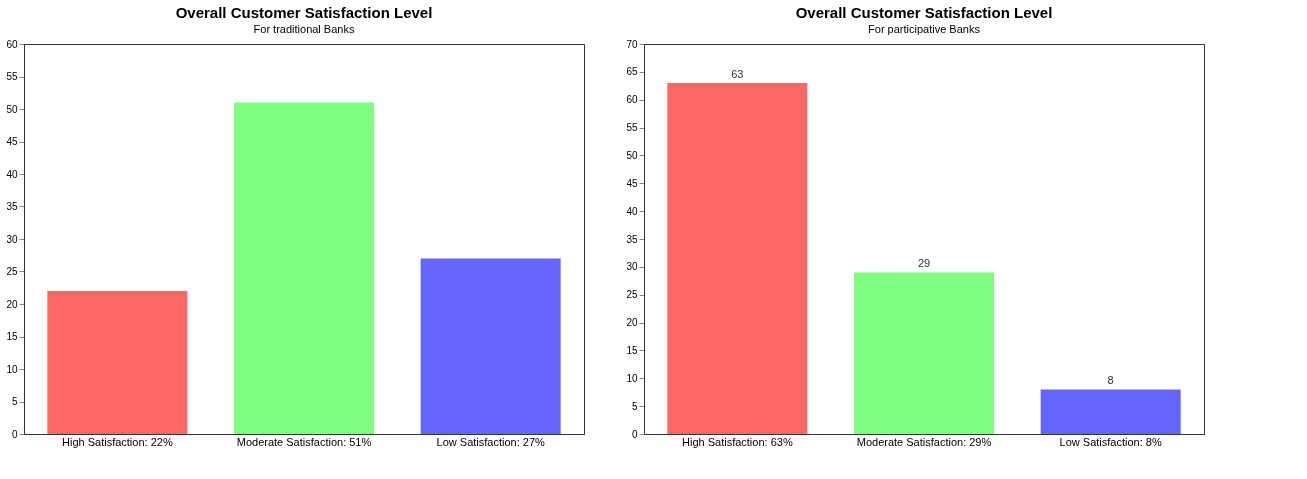 This screenshot has width=1307, height=479. I want to click on chart-subtitle: For traditional Banks, so click(304, 29).